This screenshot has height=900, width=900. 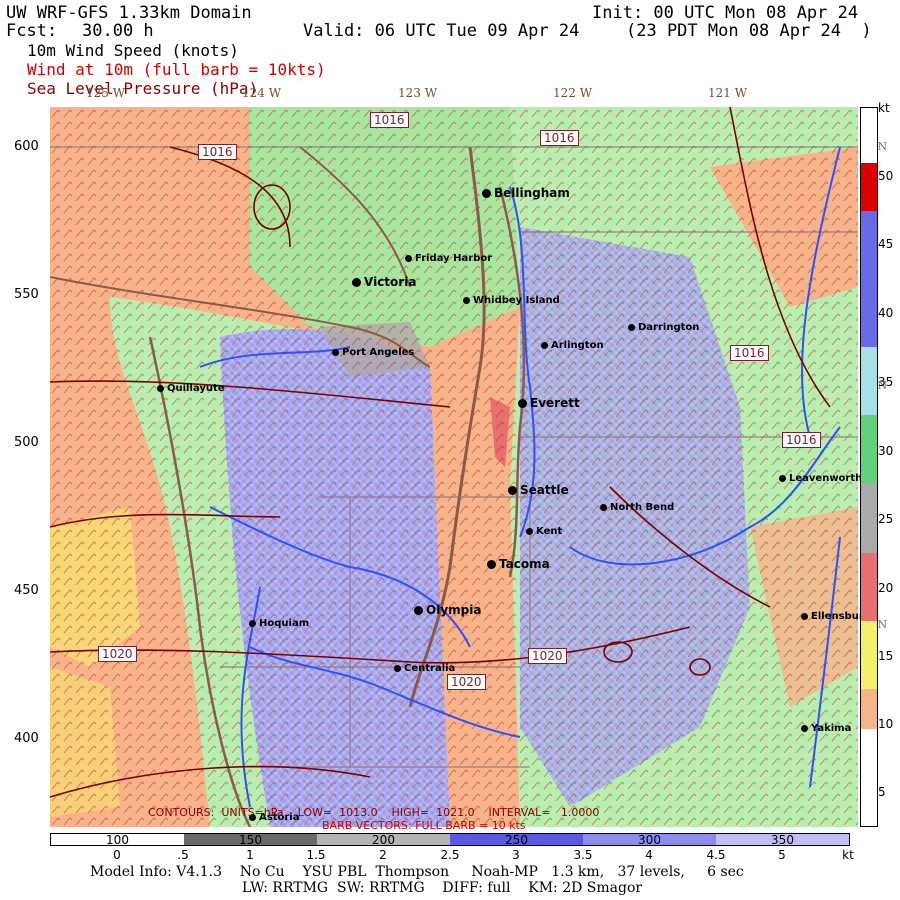 I want to click on terrain-label: 250, so click(x=516, y=840).